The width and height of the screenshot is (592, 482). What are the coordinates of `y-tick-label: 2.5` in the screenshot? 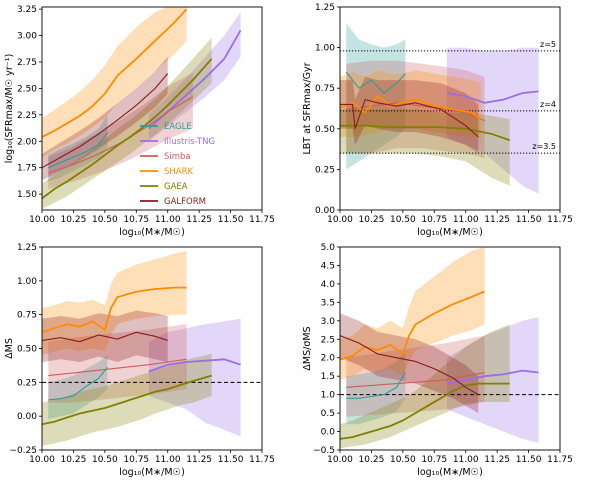 It's located at (328, 340).